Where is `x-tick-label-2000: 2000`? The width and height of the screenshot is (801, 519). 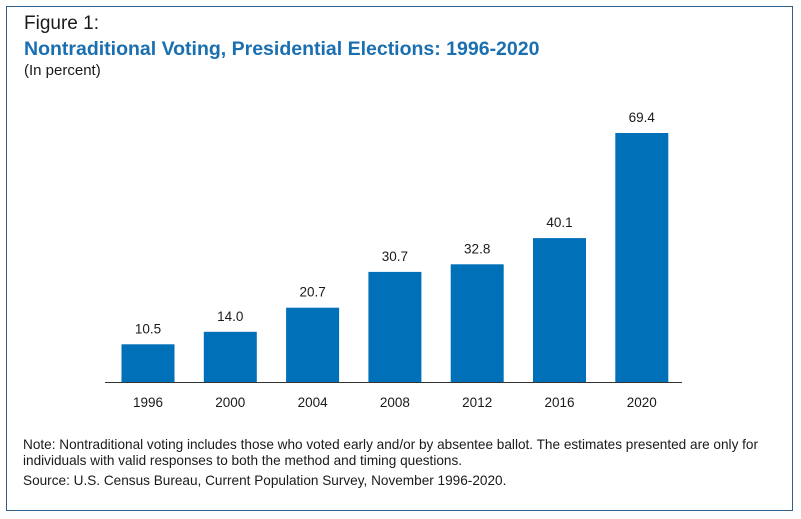
x-tick-label-2000: 2000 is located at coordinates (230, 402).